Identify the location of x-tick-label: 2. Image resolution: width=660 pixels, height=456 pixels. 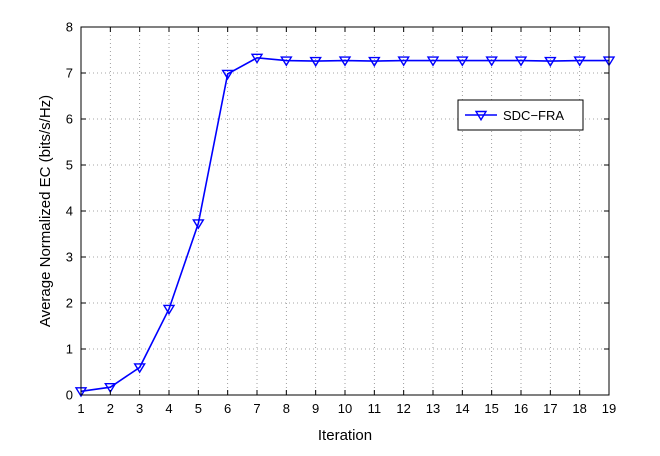
(110, 408).